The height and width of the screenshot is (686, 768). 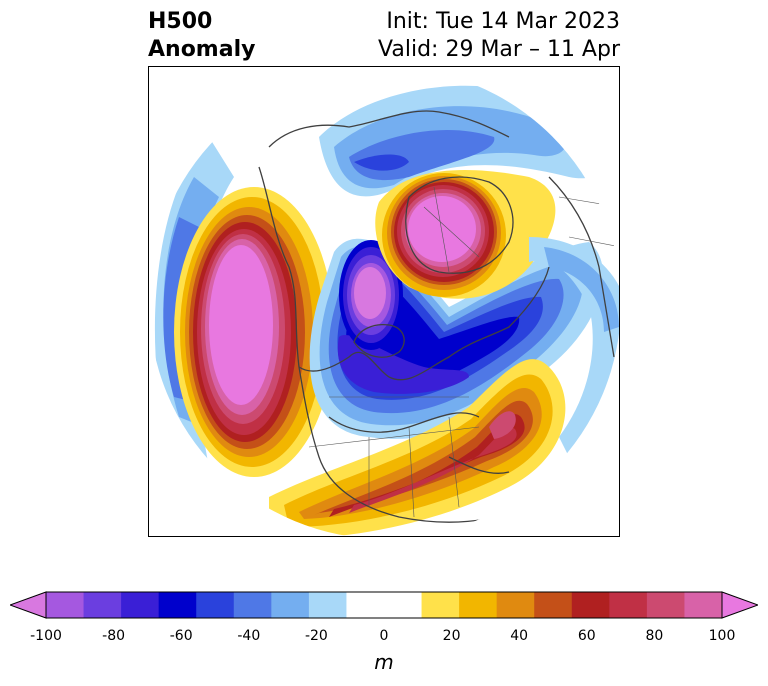 I want to click on colorbar-tick-label: 0, so click(x=384, y=636).